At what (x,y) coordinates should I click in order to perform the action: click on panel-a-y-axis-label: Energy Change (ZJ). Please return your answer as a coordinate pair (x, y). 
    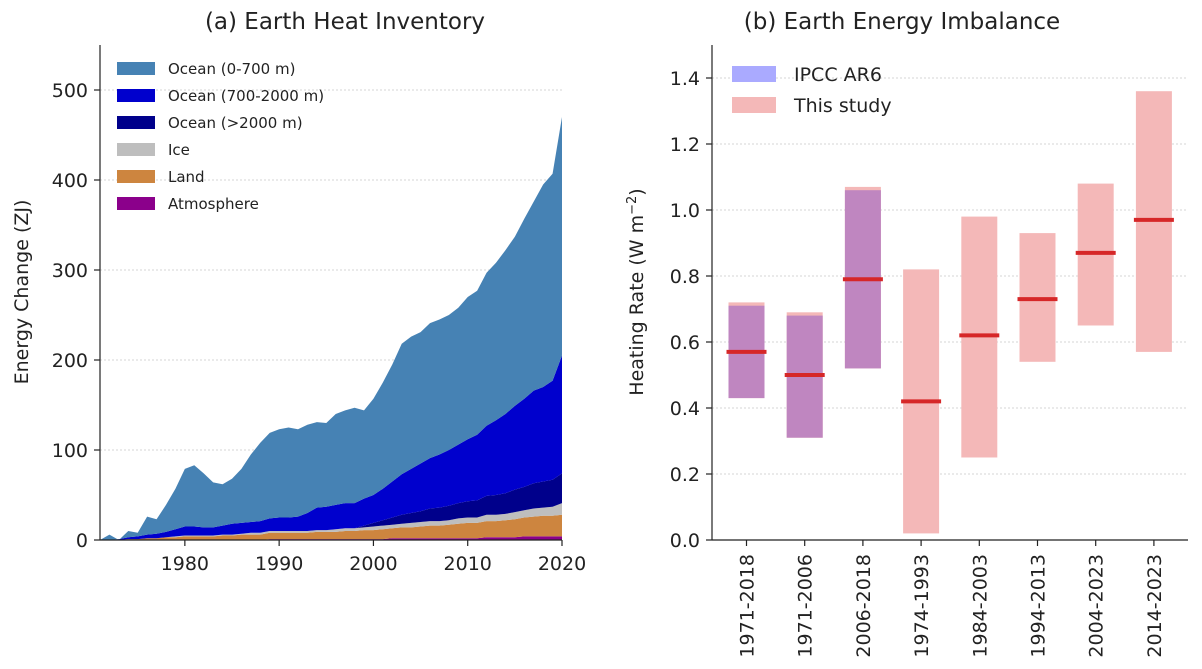
    Looking at the image, I should click on (22, 292).